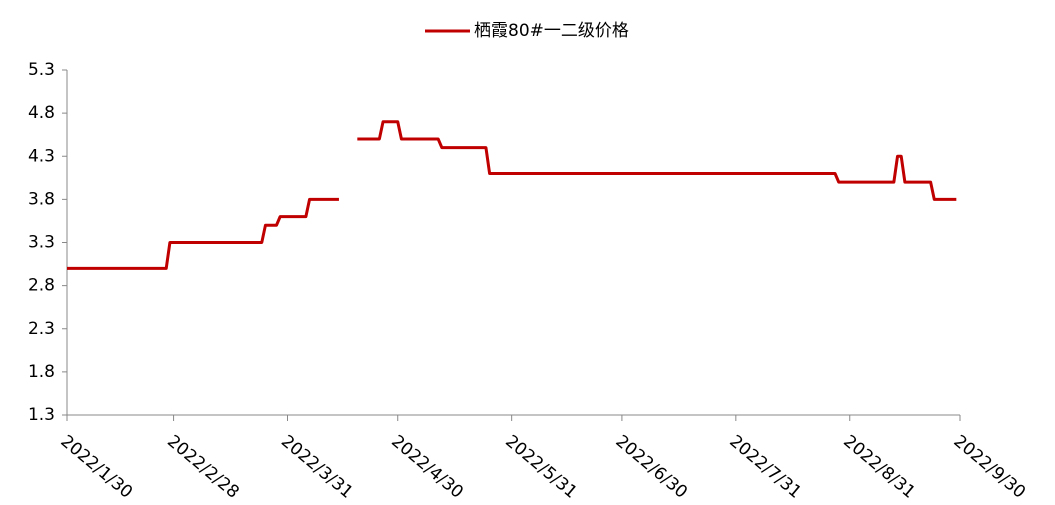 The width and height of the screenshot is (1055, 505). What do you see at coordinates (41, 372) in the screenshot?
I see `y-tick-label: 1.8` at bounding box center [41, 372].